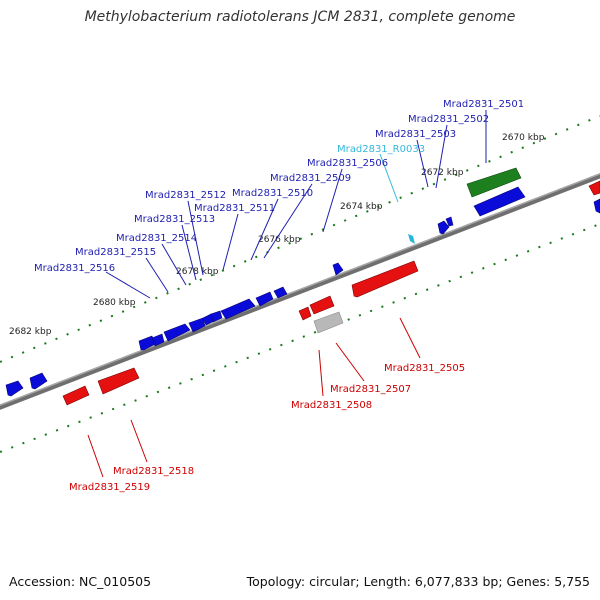 This screenshot has width=600, height=600. Describe the element at coordinates (30, 332) in the screenshot. I see `scale-label-2682: 2682 kbp` at that location.